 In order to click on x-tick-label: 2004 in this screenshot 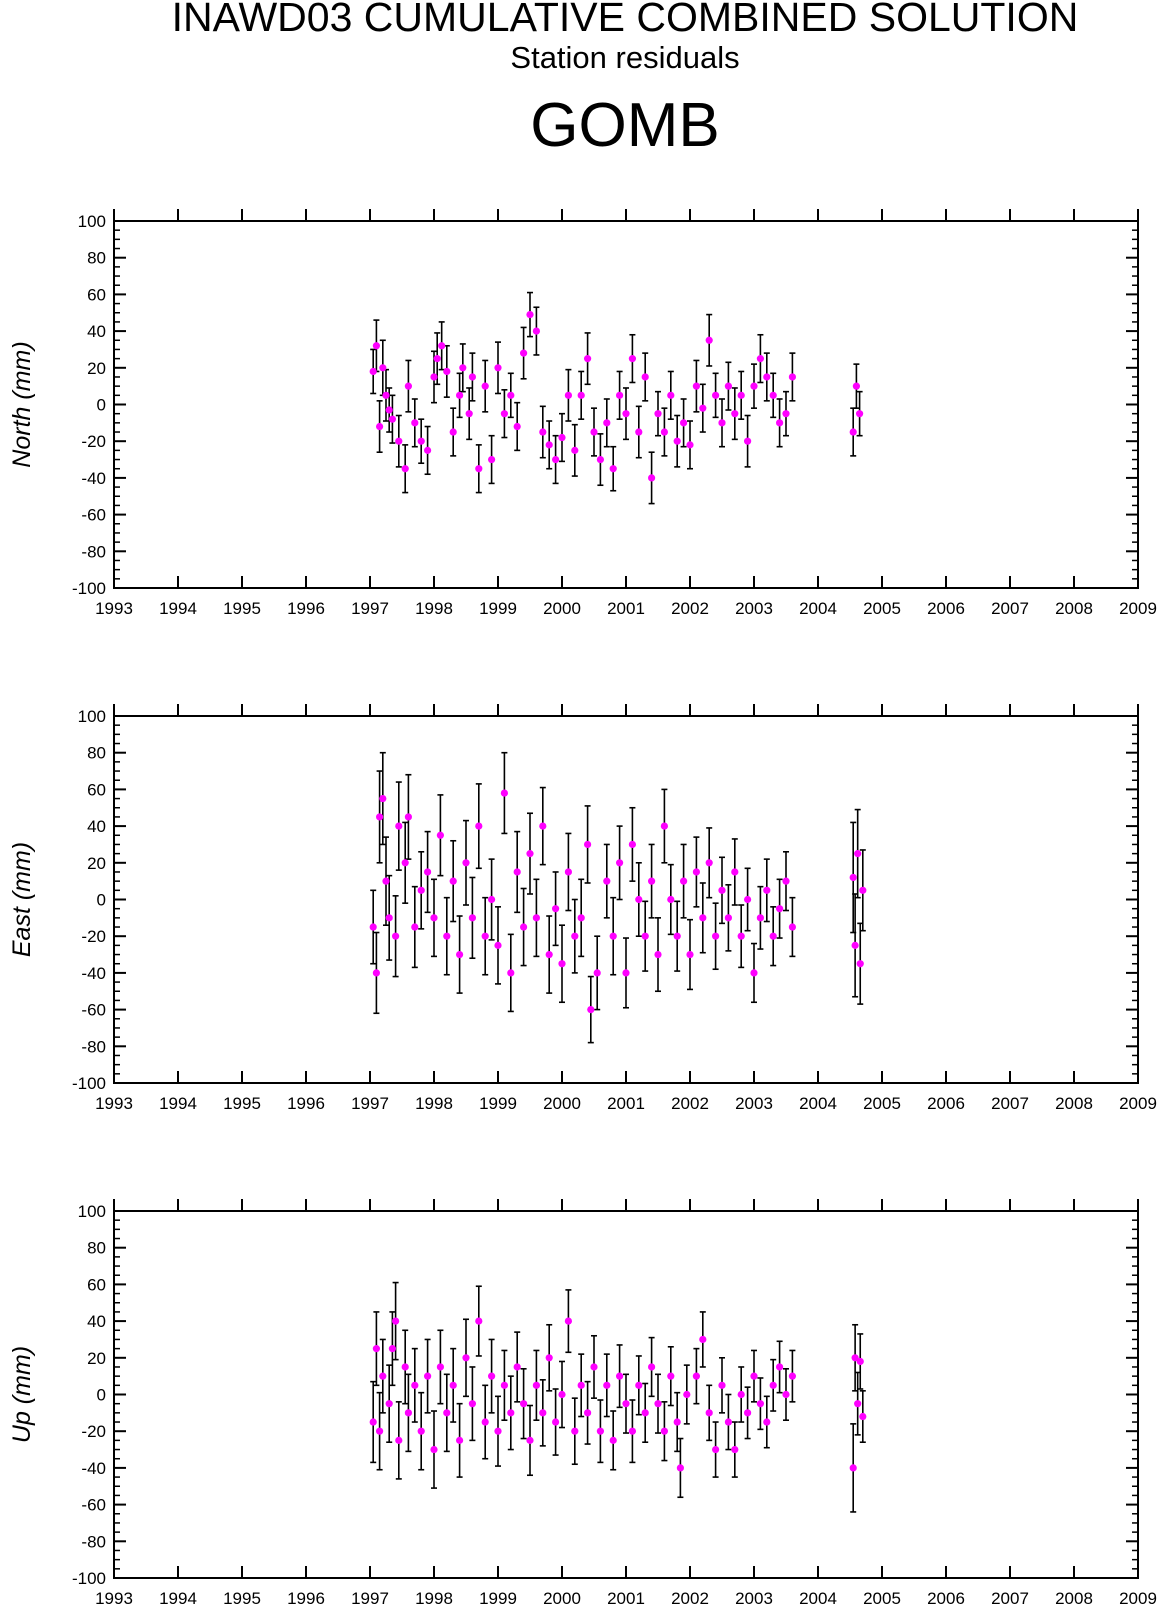, I will do `click(818, 1598)`.